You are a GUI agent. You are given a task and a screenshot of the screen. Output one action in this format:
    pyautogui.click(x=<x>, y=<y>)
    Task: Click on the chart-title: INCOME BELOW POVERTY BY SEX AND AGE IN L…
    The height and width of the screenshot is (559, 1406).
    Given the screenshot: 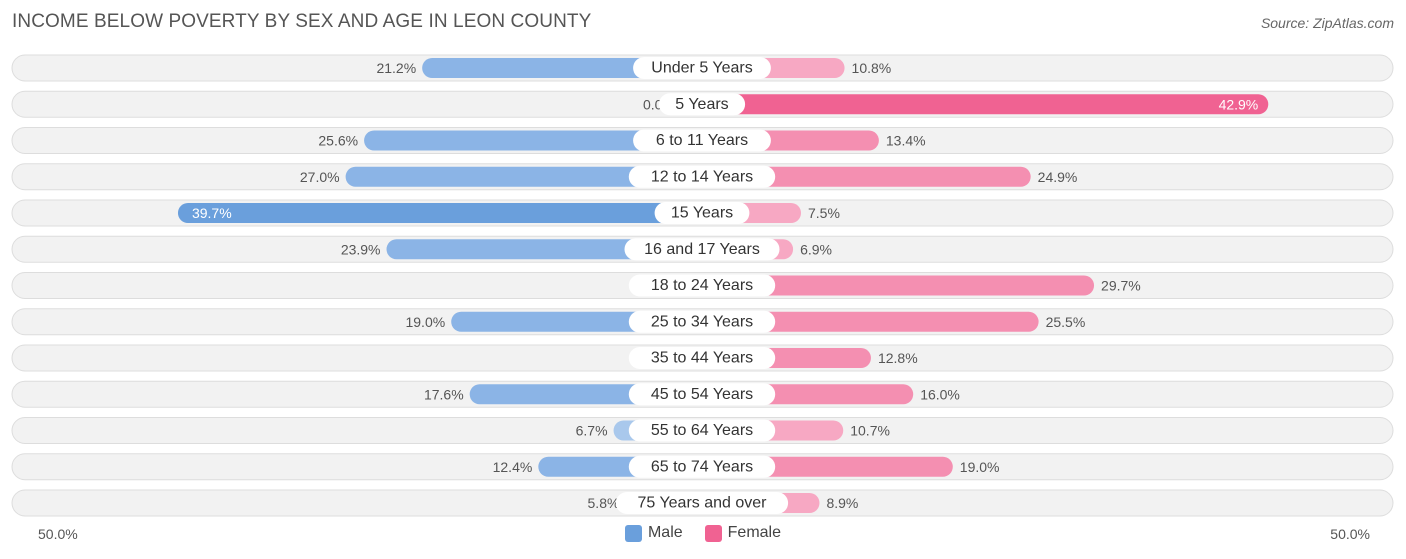 What is the action you would take?
    pyautogui.click(x=302, y=21)
    